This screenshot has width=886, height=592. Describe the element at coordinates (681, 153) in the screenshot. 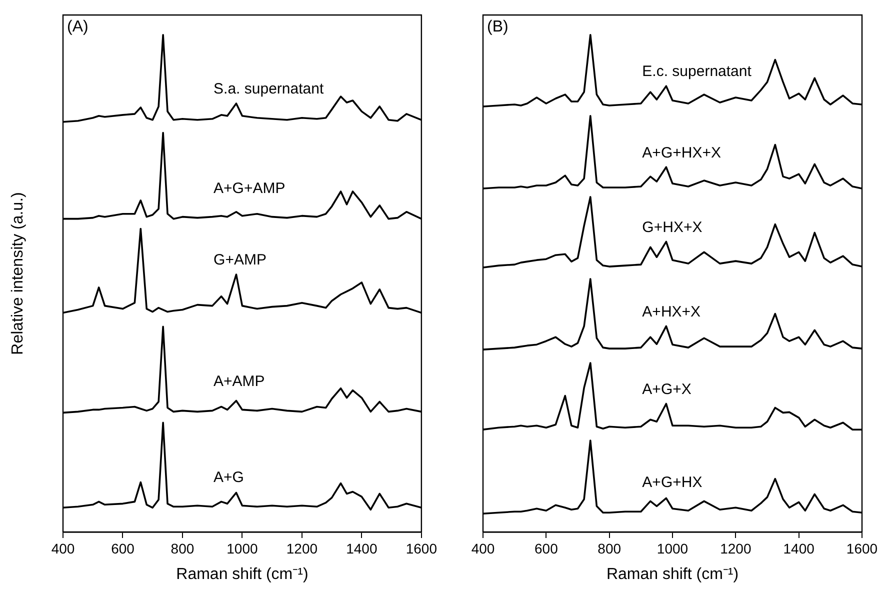

I see `series-label: A+G+HX+X` at that location.